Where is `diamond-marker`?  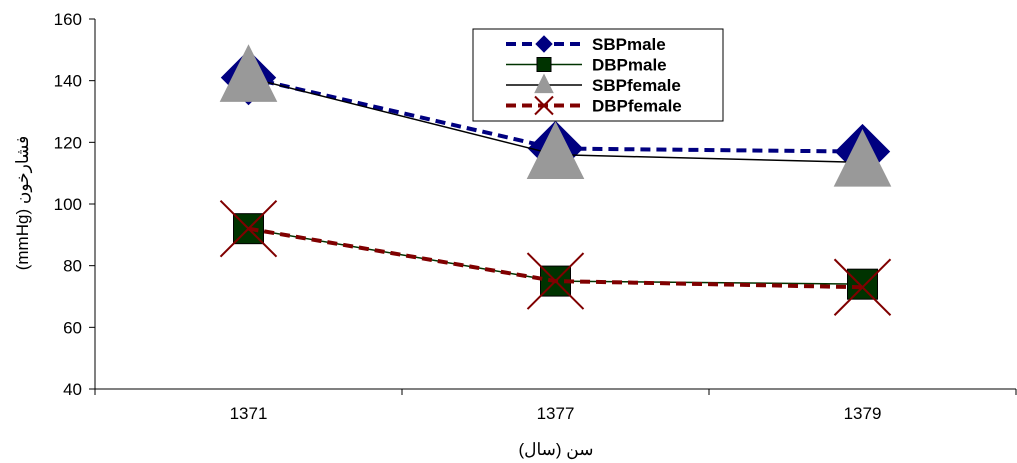 diamond-marker is located at coordinates (544, 44).